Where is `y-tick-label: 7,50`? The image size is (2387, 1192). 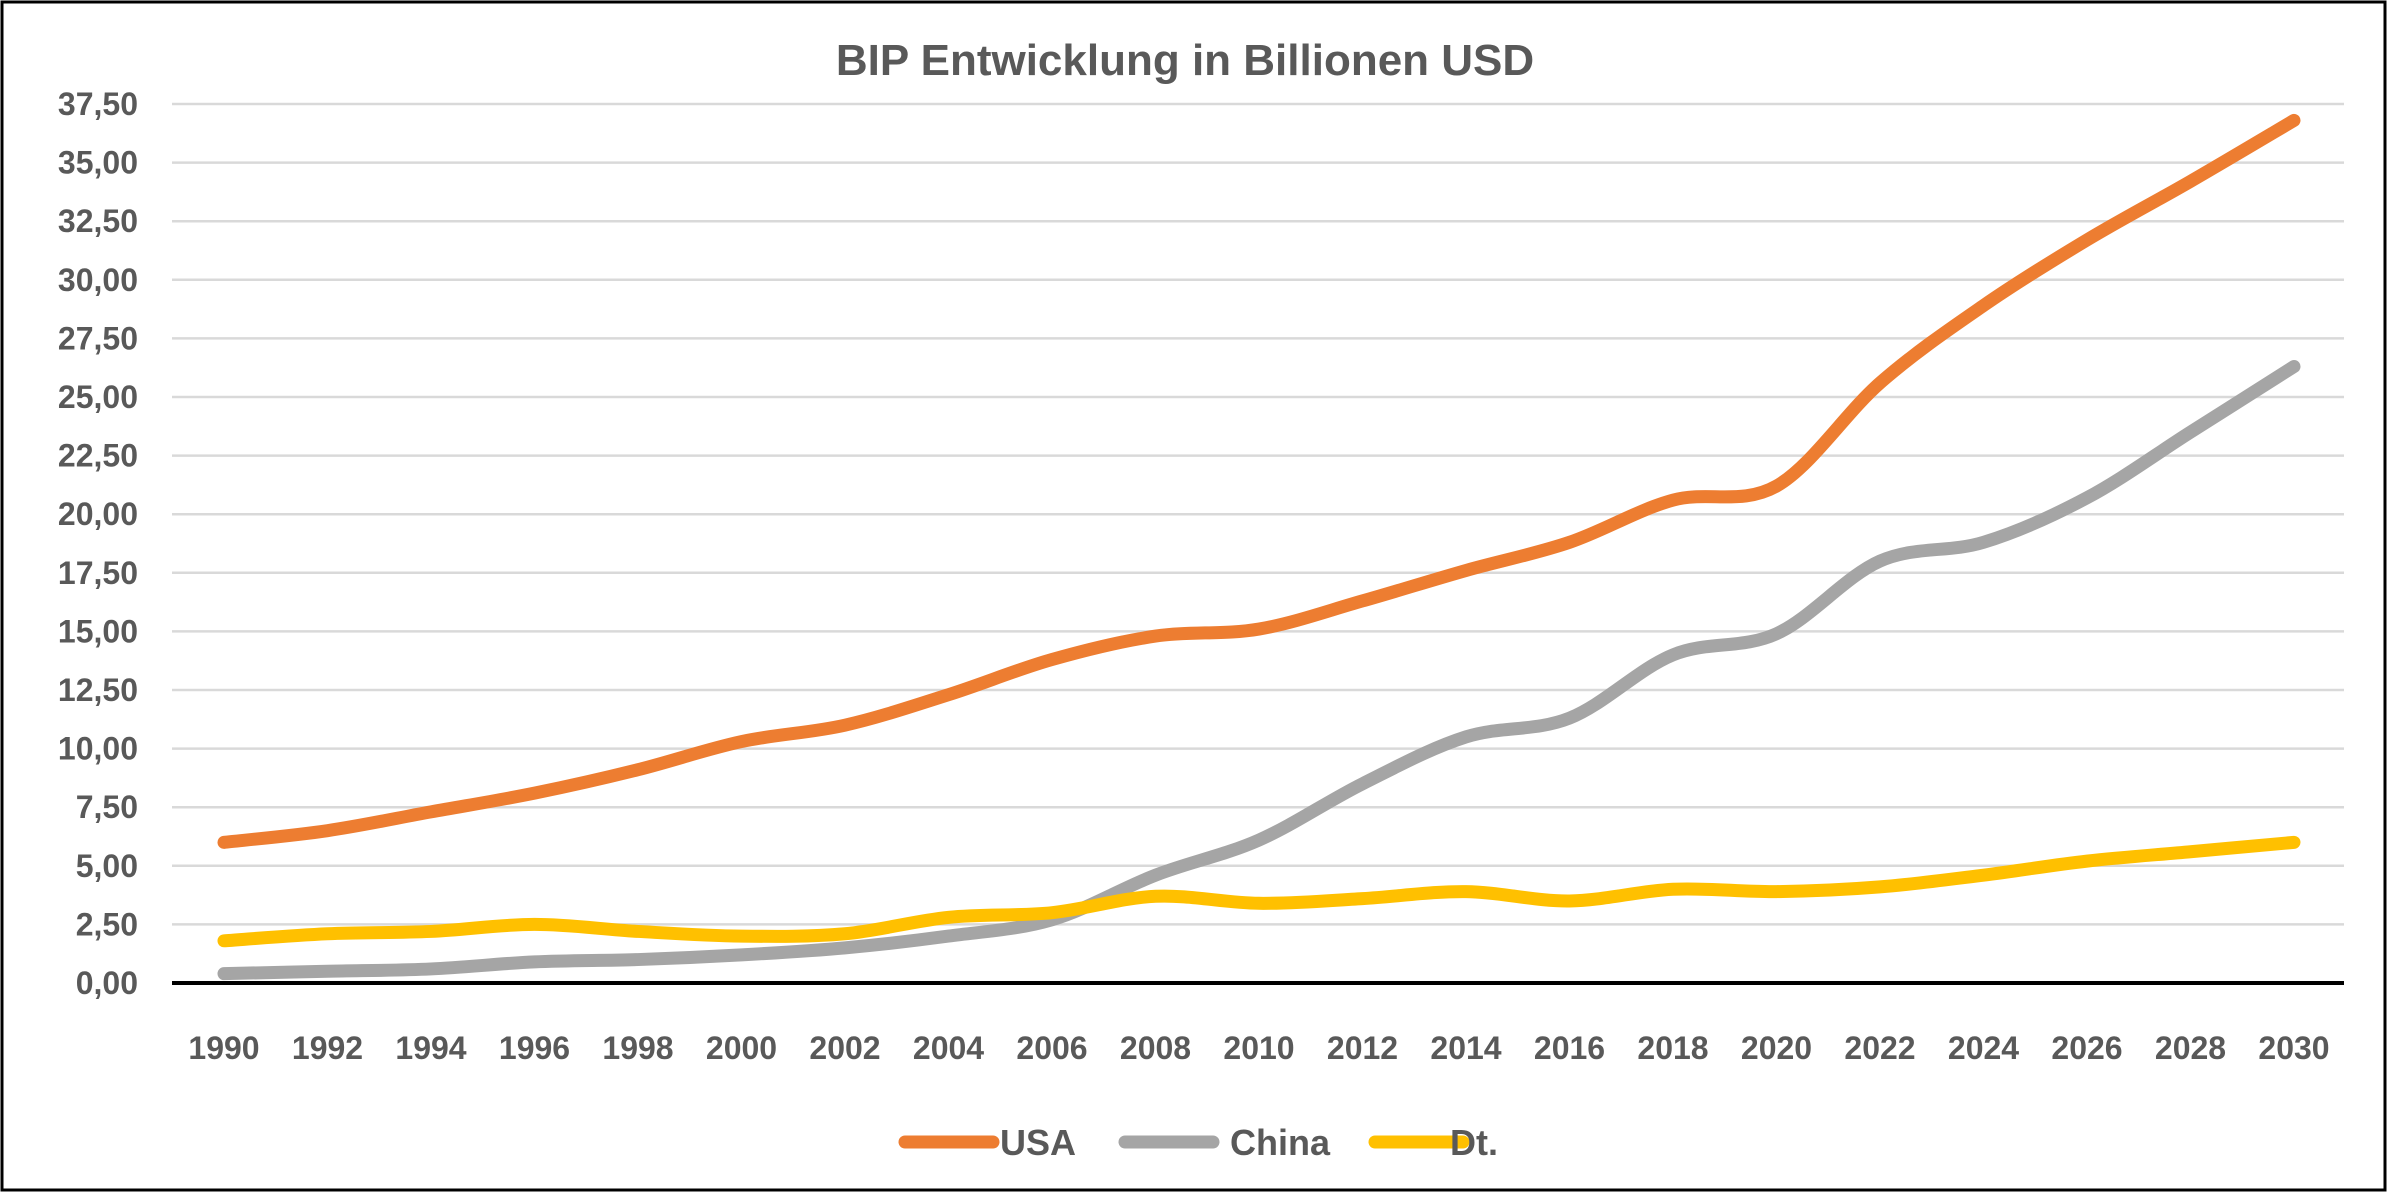
y-tick-label: 7,50 is located at coordinates (107, 807).